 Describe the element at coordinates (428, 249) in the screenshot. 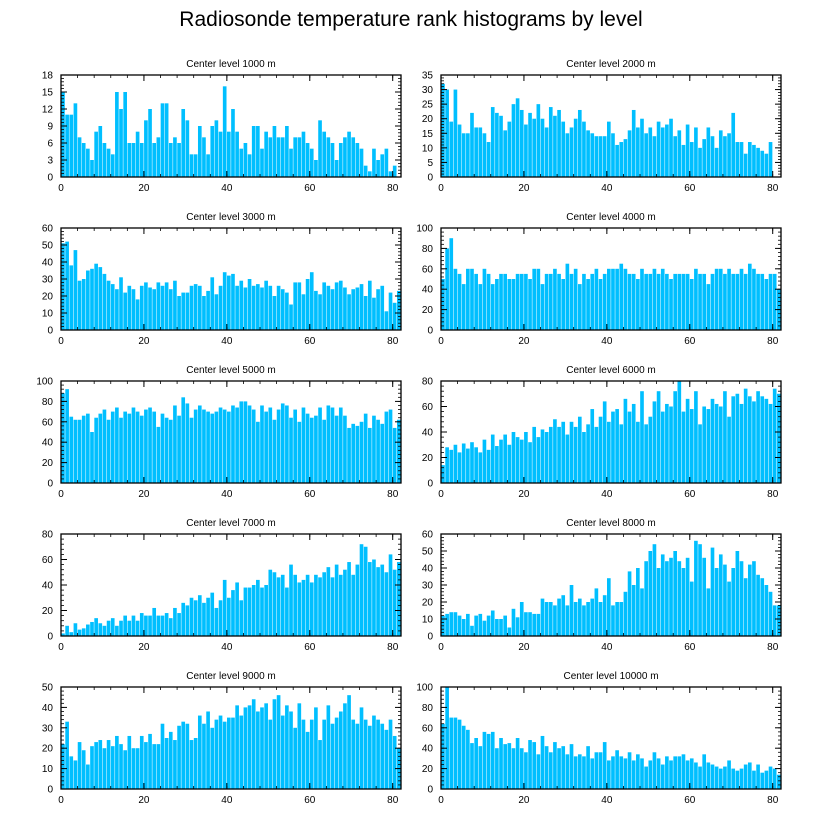

I see `y-tick-label: 80` at that location.